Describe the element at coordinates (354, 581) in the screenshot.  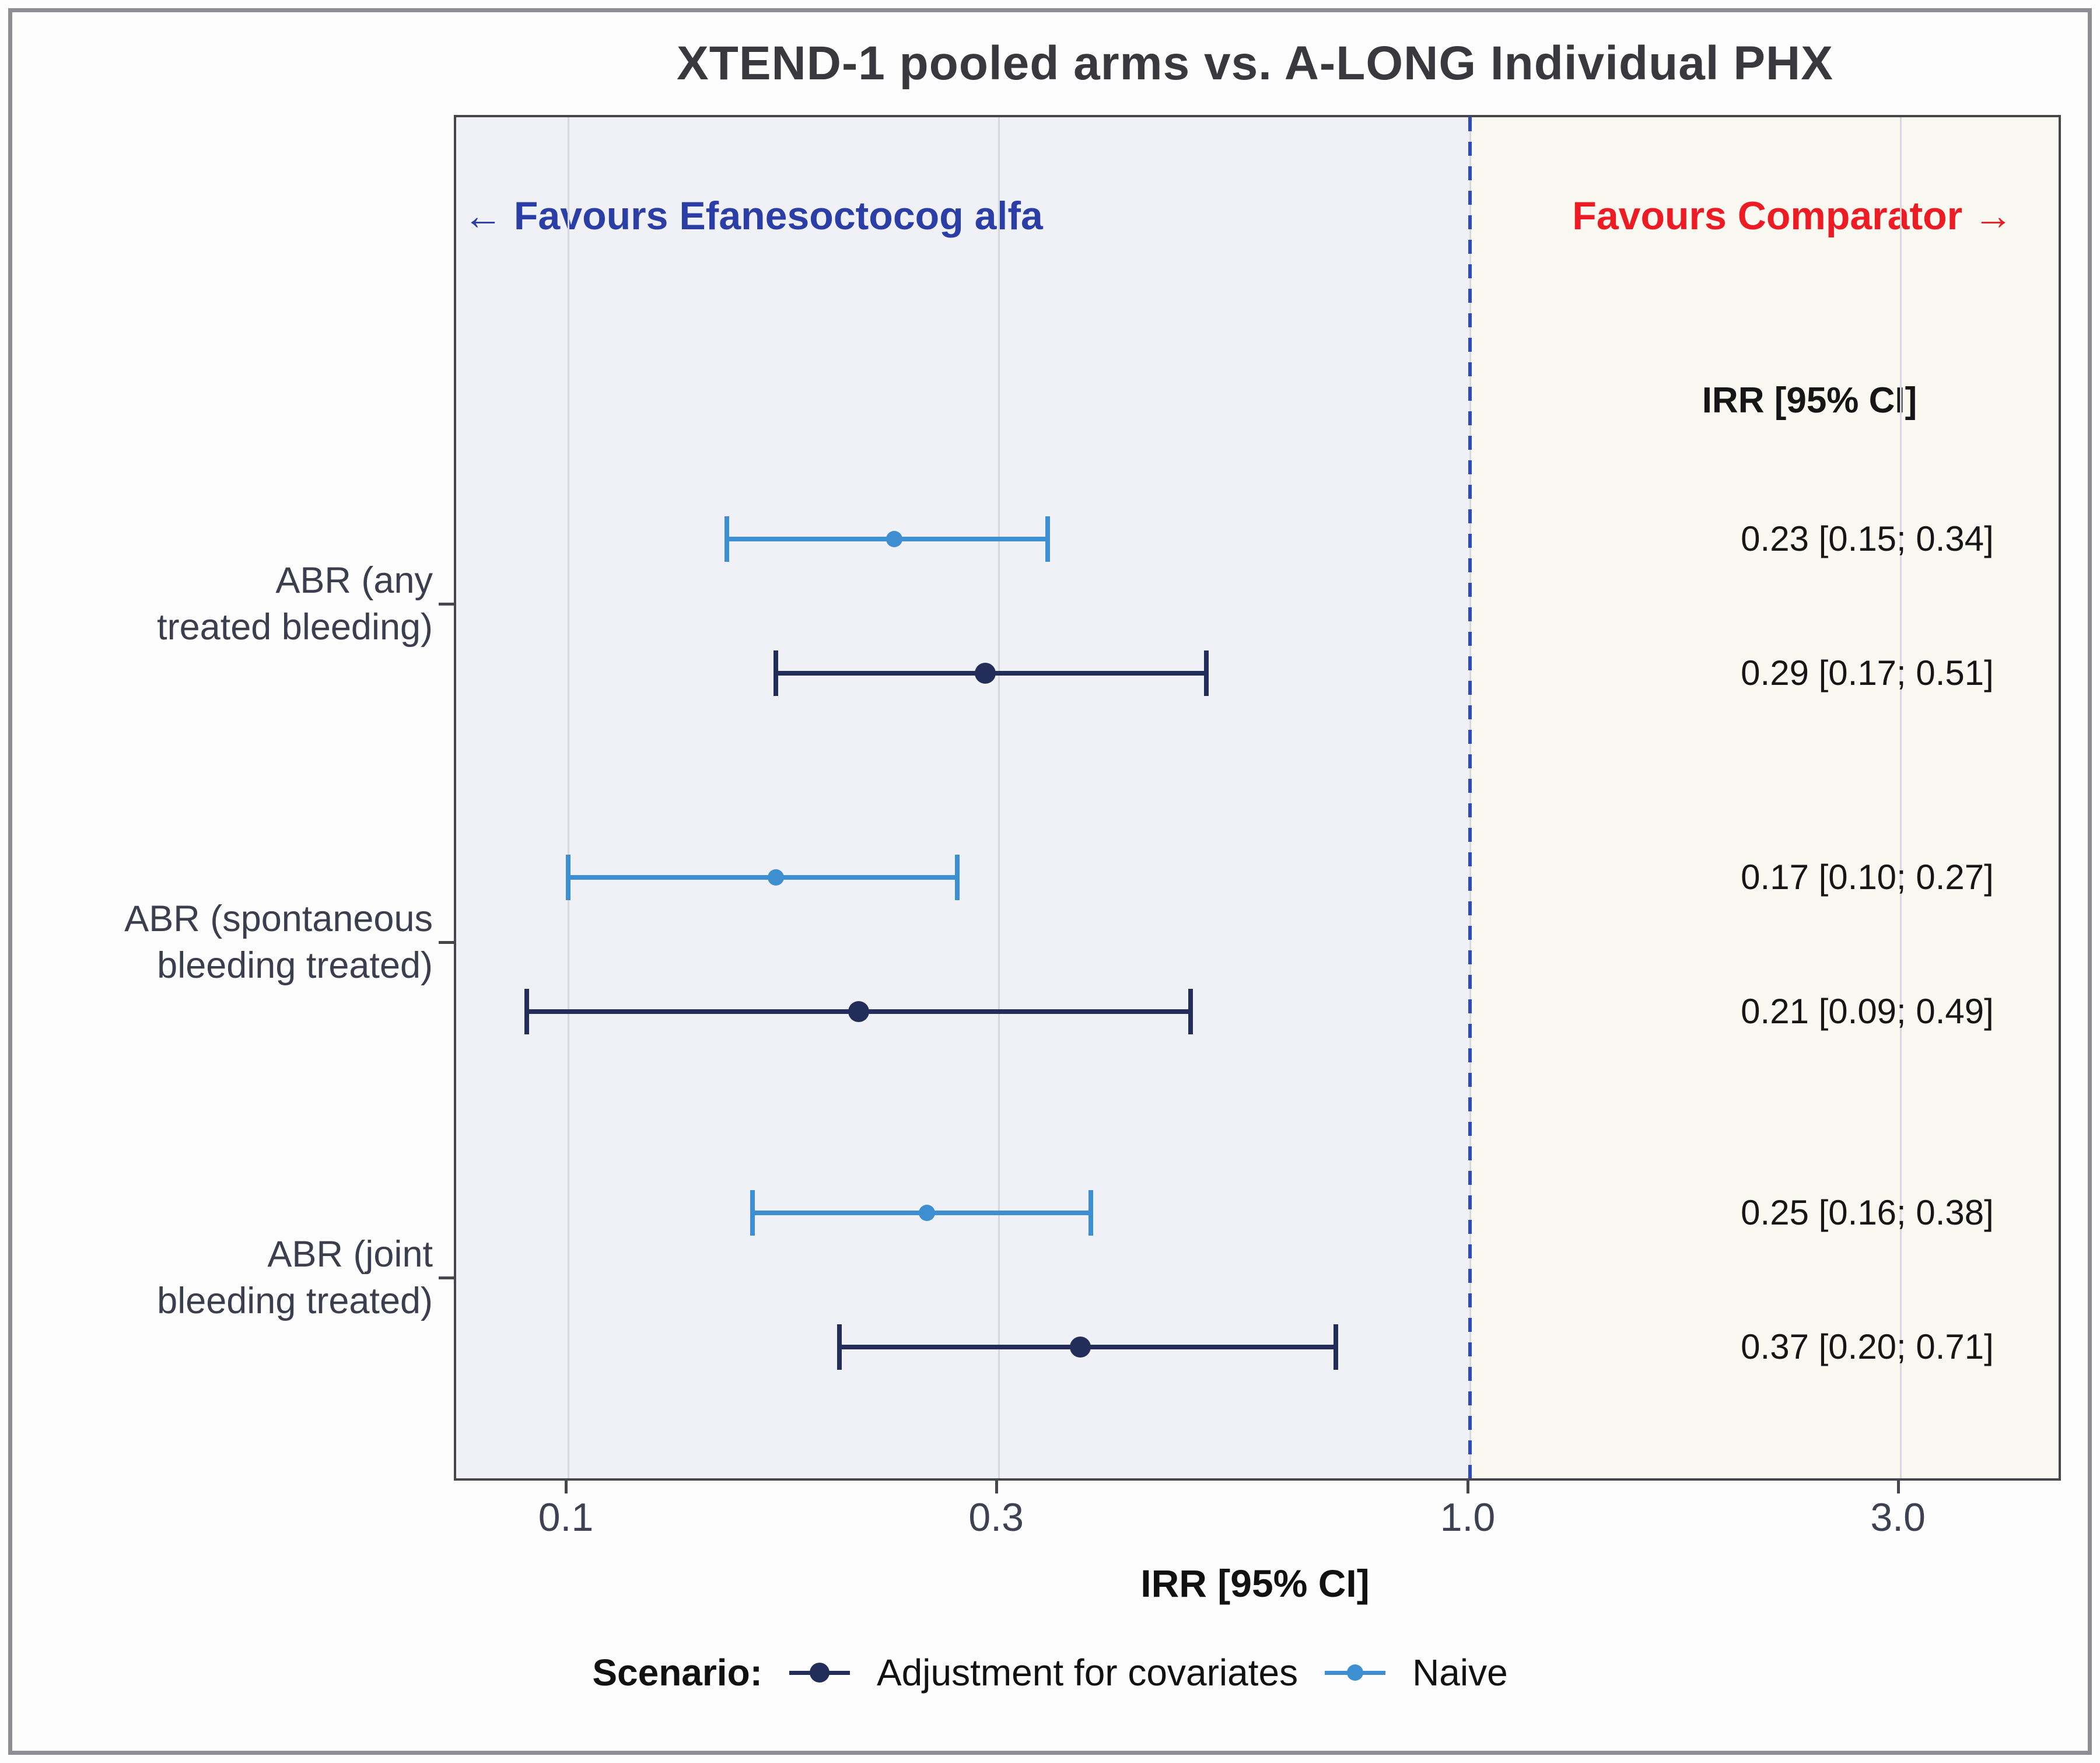
I see `group-label-line: ABR (any` at that location.